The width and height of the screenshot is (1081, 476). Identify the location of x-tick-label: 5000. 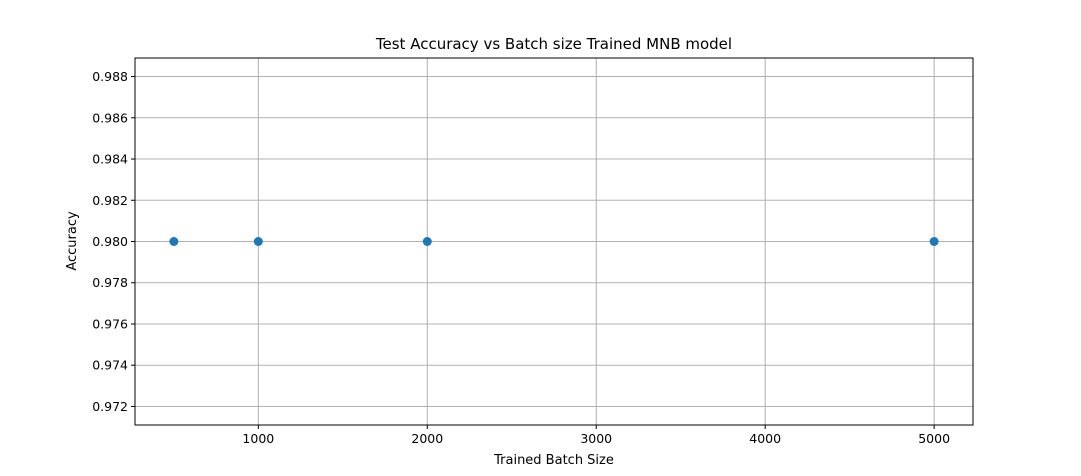
(934, 438).